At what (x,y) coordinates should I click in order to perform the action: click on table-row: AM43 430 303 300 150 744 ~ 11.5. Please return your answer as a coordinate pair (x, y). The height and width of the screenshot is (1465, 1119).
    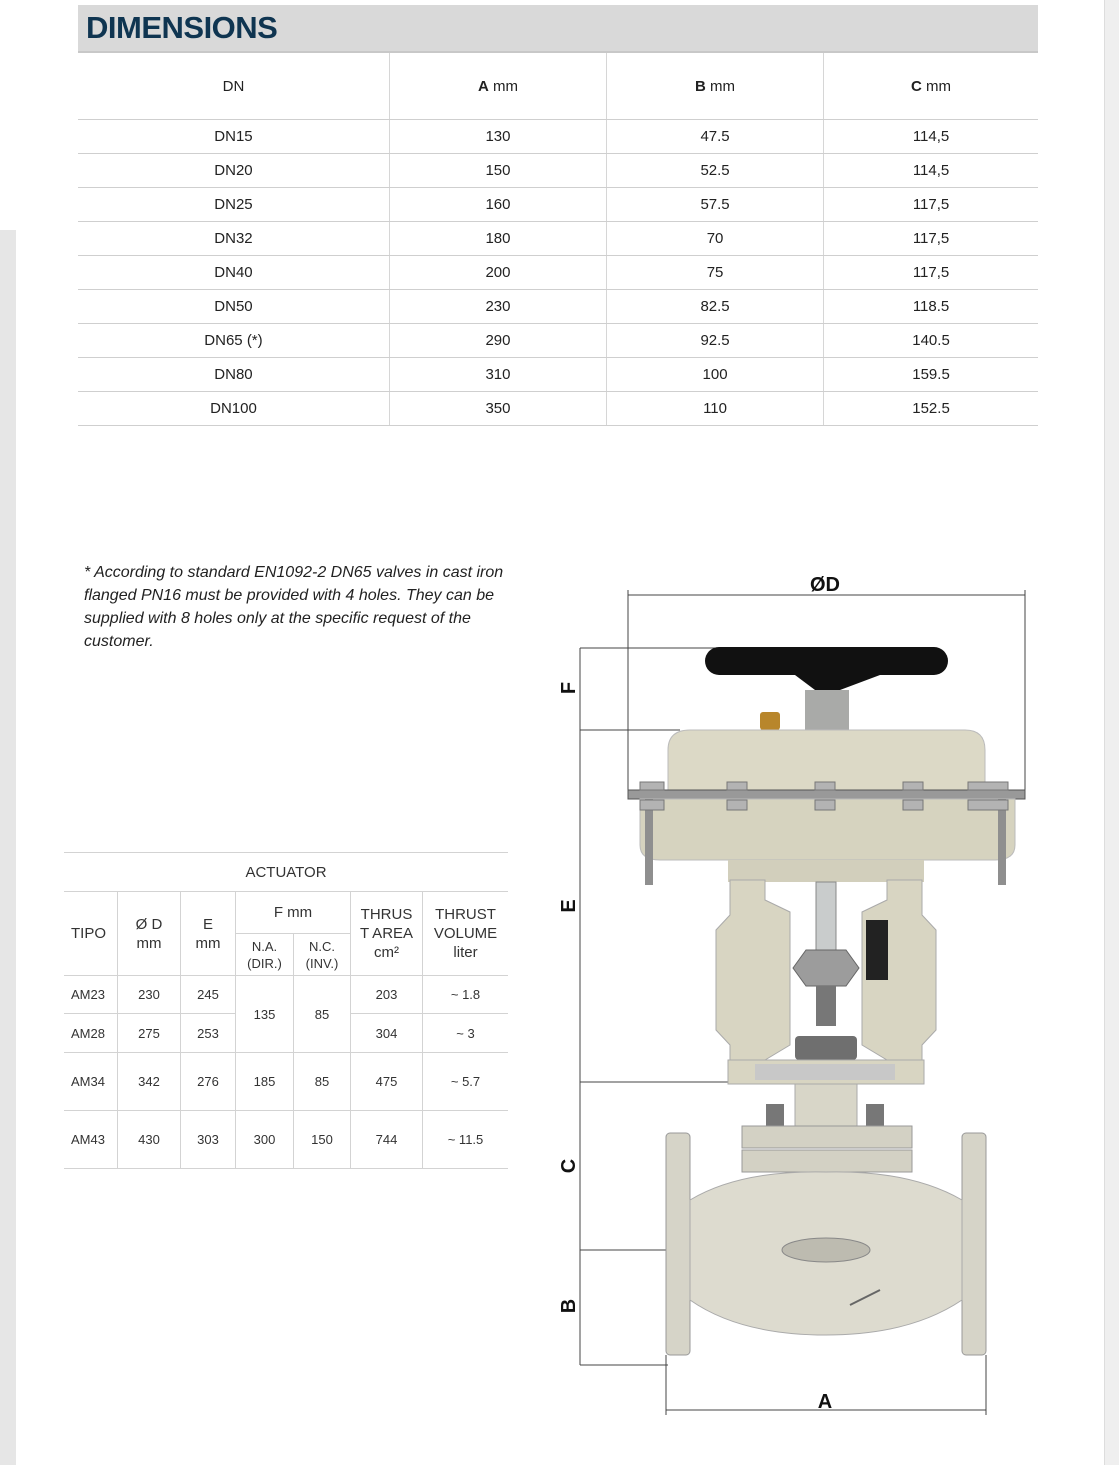
    Looking at the image, I should click on (286, 1139).